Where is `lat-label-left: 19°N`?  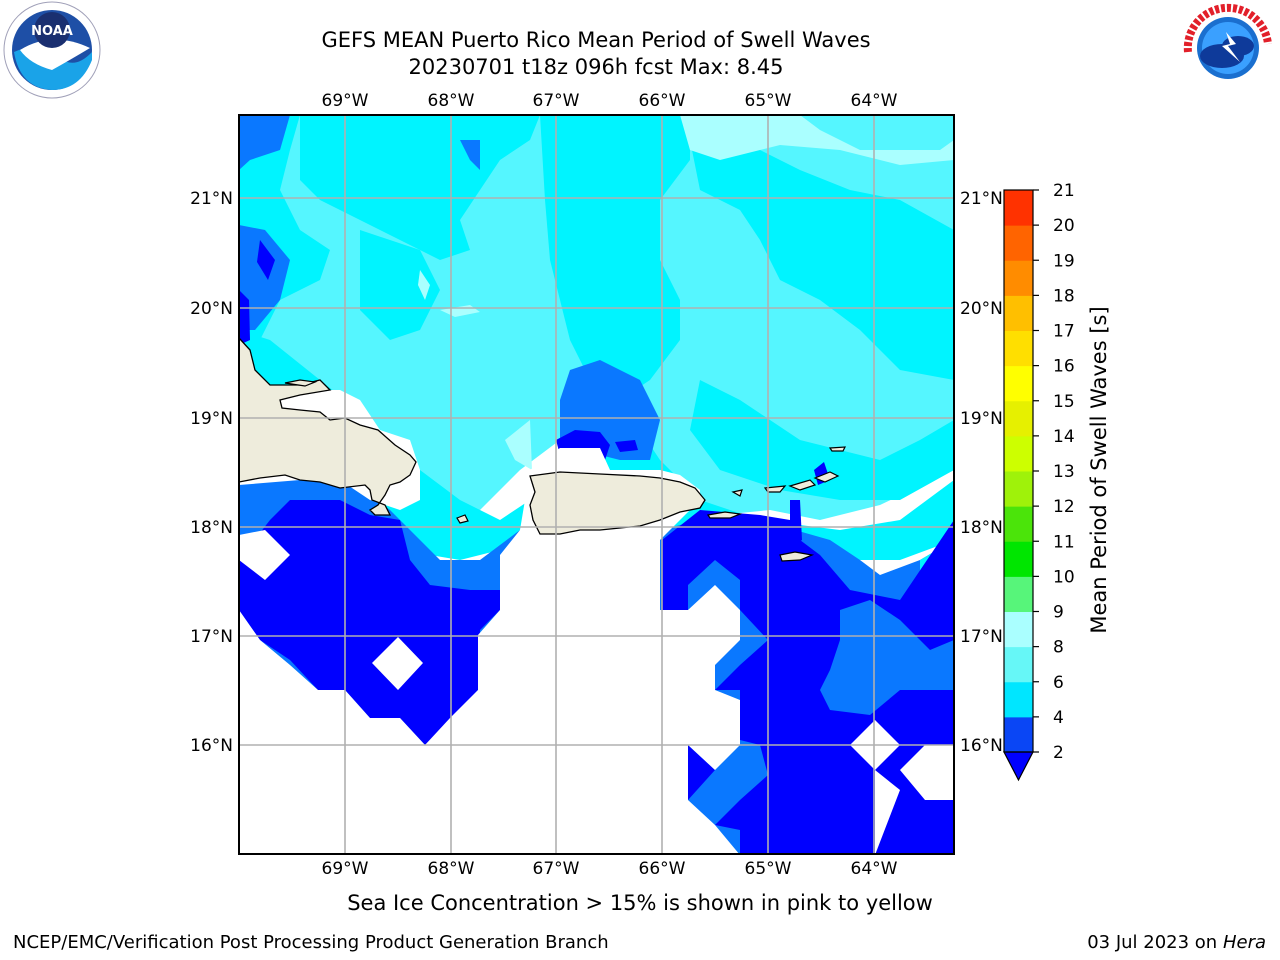
lat-label-left: 19°N is located at coordinates (211, 419).